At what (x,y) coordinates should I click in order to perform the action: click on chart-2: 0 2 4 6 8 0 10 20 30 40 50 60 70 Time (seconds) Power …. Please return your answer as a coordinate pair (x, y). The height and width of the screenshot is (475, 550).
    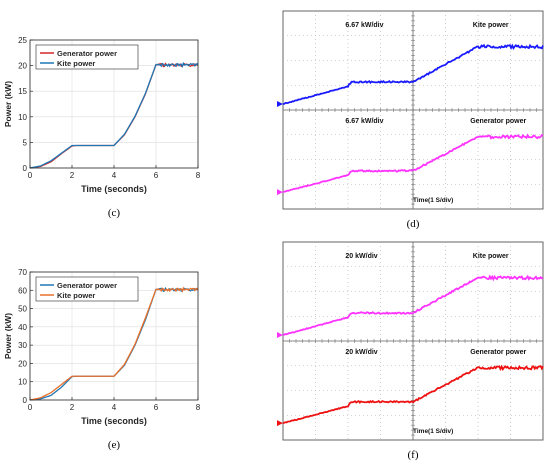
    Looking at the image, I should click on (102, 359).